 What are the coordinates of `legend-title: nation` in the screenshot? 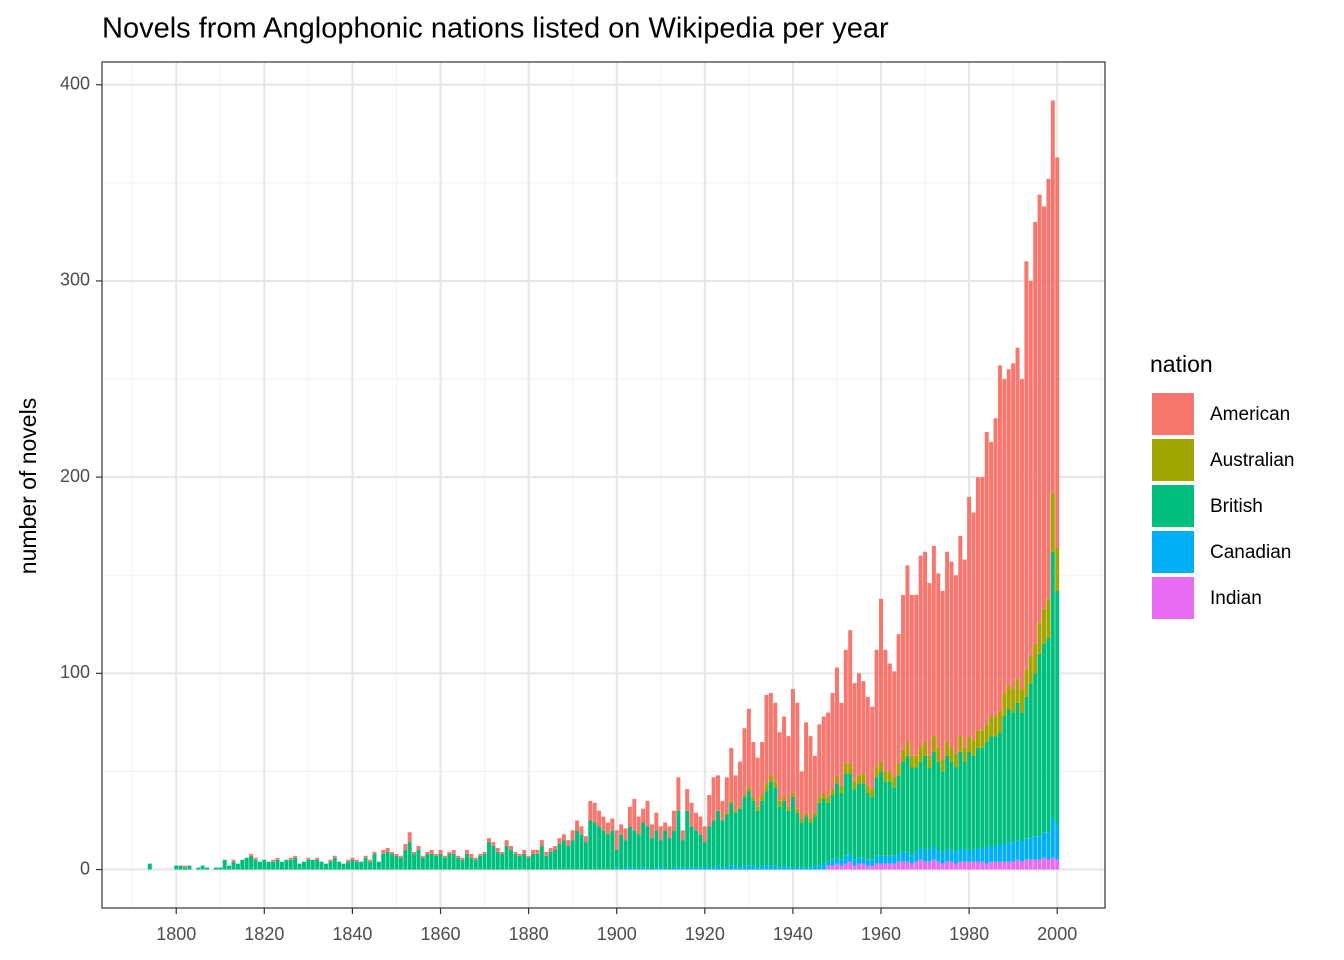 It's located at (1181, 364).